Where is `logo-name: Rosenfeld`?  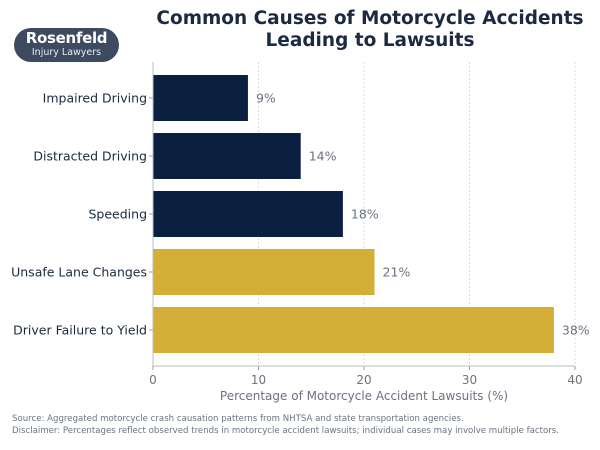 logo-name: Rosenfeld is located at coordinates (66, 38).